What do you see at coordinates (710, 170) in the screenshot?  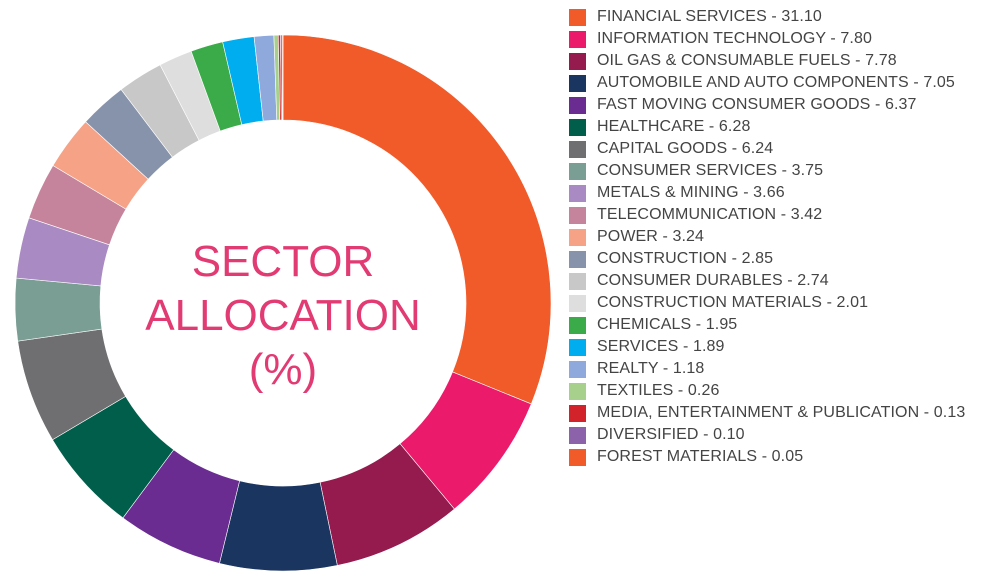 I see `legend-label: CONSUMER SERVICES - 3.75` at bounding box center [710, 170].